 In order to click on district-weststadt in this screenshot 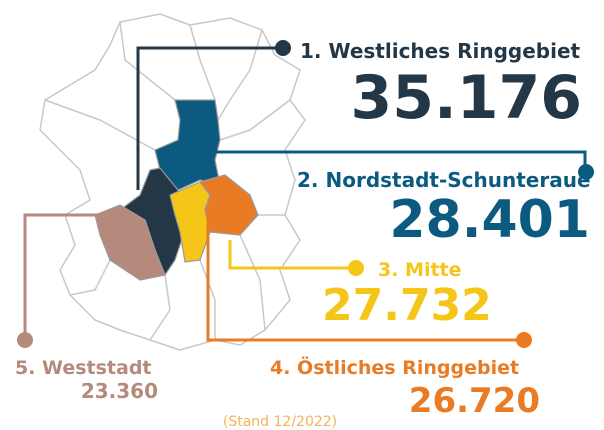, I will do `click(130, 242)`.